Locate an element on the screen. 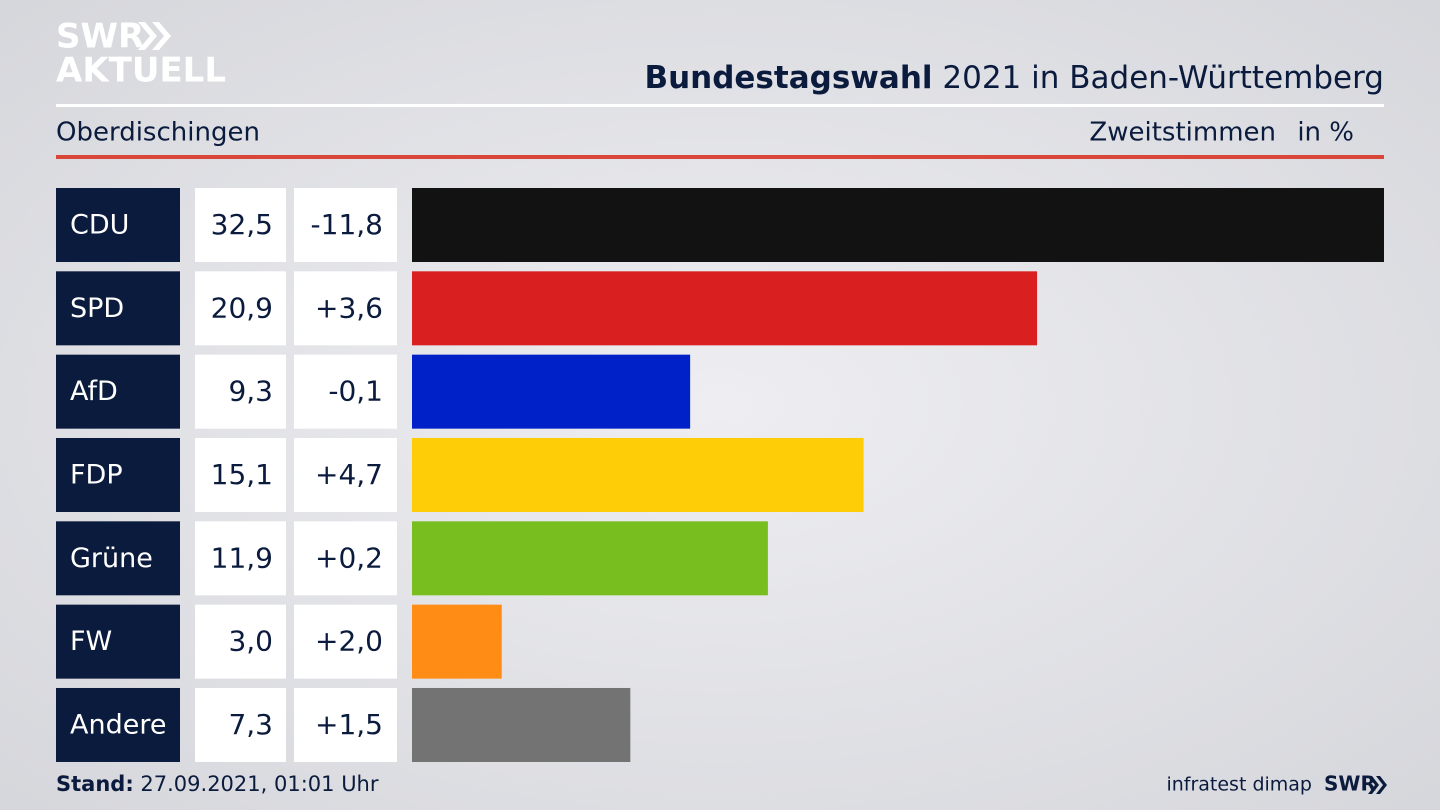  value-label: 15,1 is located at coordinates (242, 474).